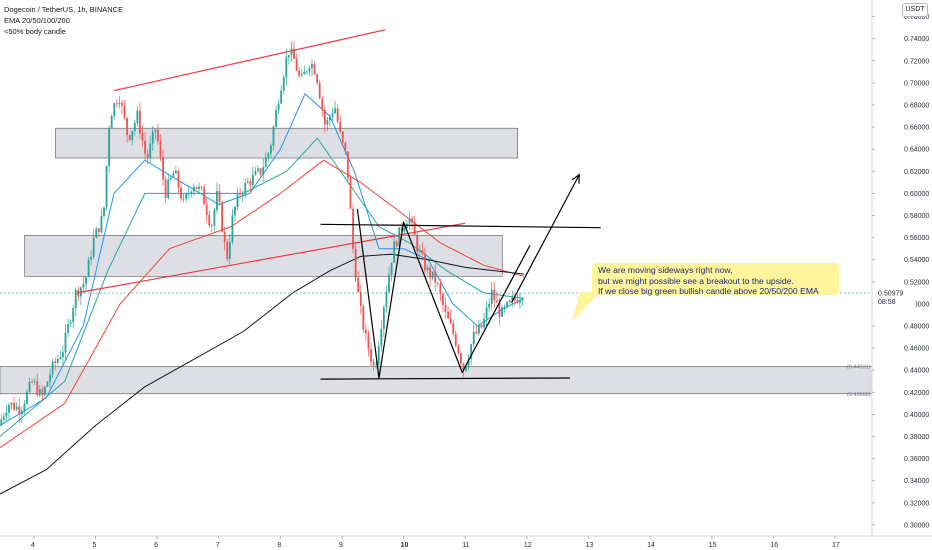 Image resolution: width=932 pixels, height=550 pixels. I want to click on y-tick-label-11: 0.54000, so click(916, 260).